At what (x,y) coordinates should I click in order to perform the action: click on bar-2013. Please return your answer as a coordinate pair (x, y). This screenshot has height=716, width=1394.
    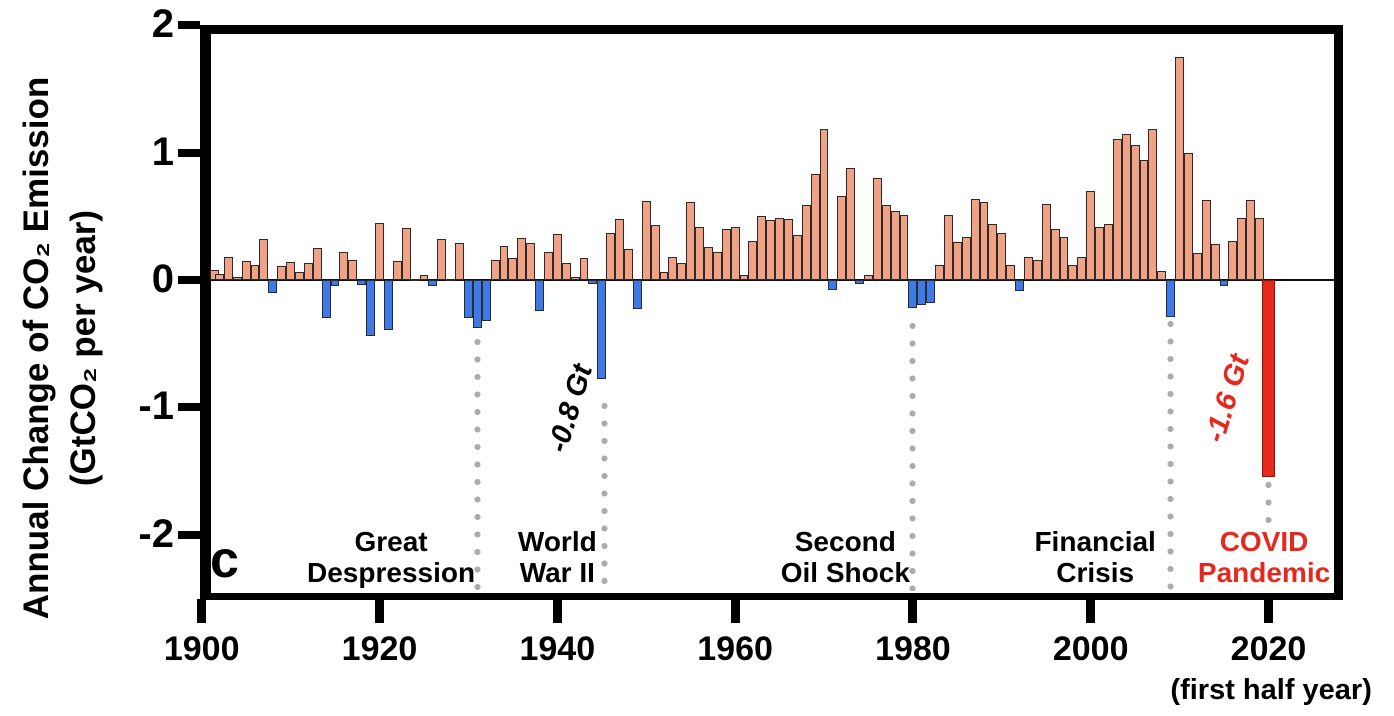
    Looking at the image, I should click on (1206, 239).